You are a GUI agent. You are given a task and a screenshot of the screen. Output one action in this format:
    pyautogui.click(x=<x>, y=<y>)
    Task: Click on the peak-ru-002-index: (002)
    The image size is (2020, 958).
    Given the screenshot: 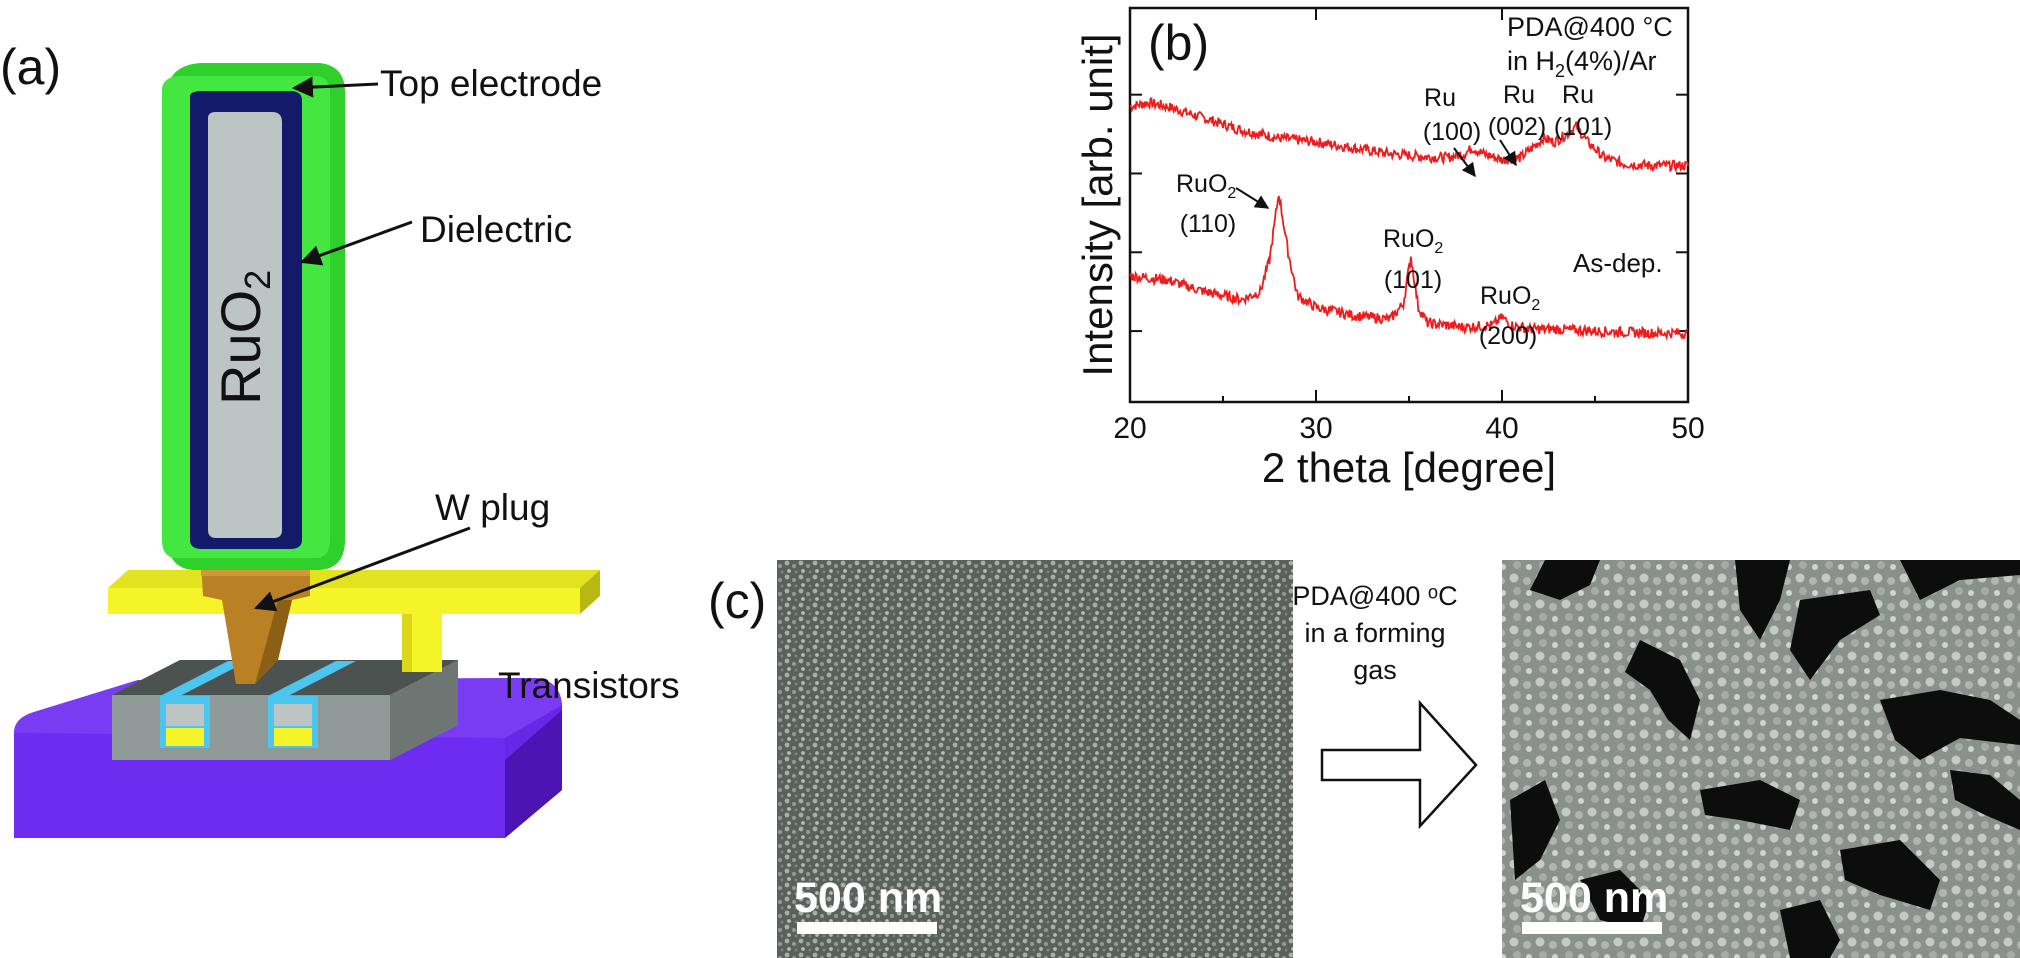 What is the action you would take?
    pyautogui.click(x=1517, y=127)
    